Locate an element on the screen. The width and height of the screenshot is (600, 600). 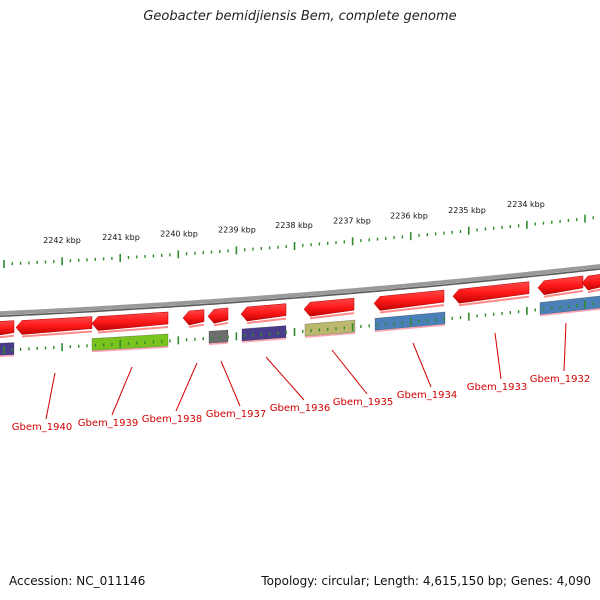
outer-tick-ring is located at coordinates (298, 241).